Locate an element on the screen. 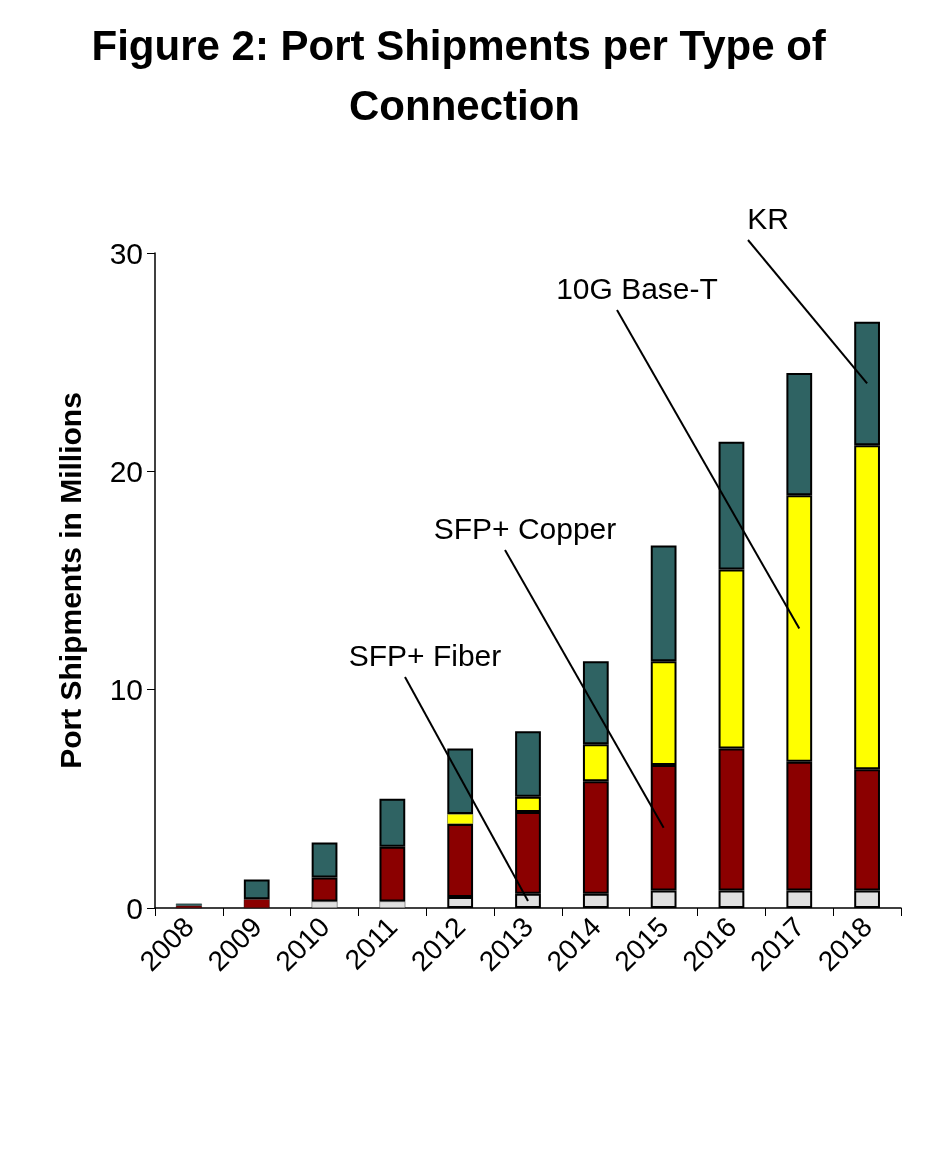 The height and width of the screenshot is (1162, 929). y-tick-label: 20 is located at coordinates (126, 471).